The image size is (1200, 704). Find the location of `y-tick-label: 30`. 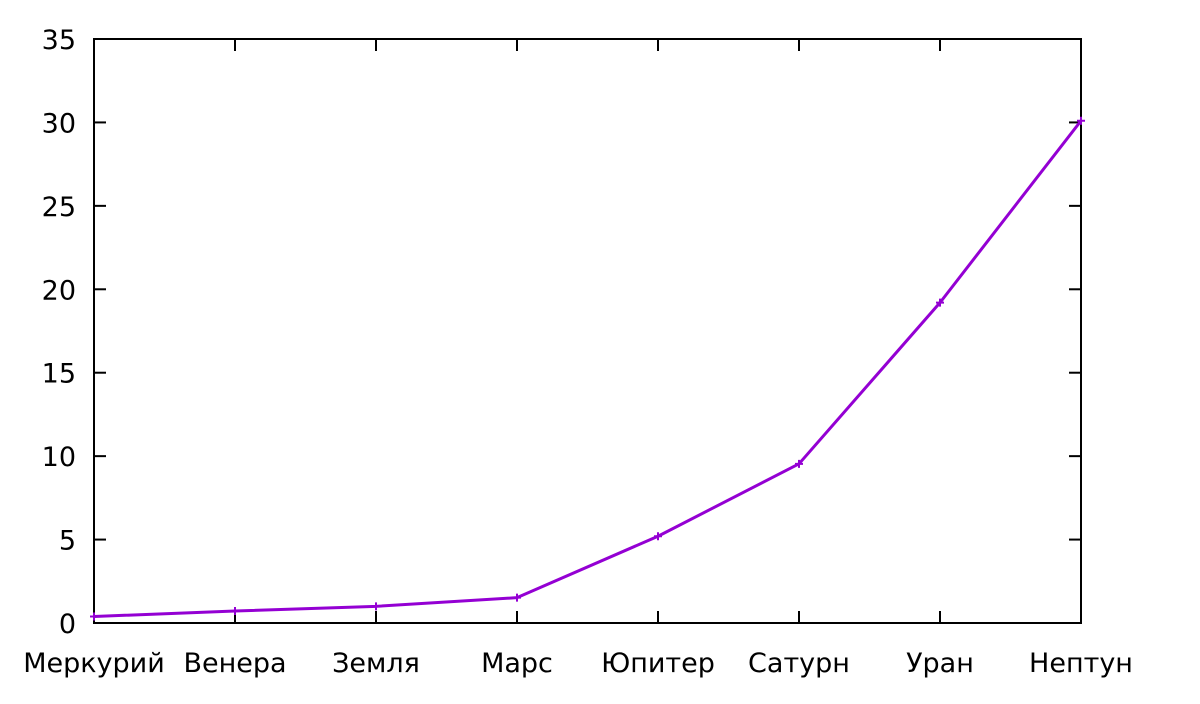

y-tick-label: 30 is located at coordinates (59, 123).